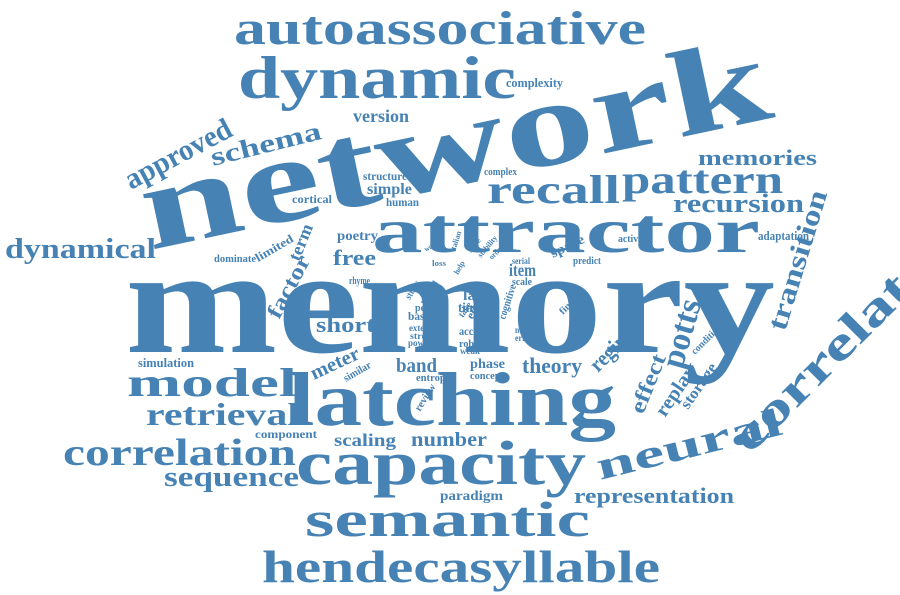 The height and width of the screenshot is (595, 900). Describe the element at coordinates (553, 189) in the screenshot. I see `word-recall: recall` at that location.